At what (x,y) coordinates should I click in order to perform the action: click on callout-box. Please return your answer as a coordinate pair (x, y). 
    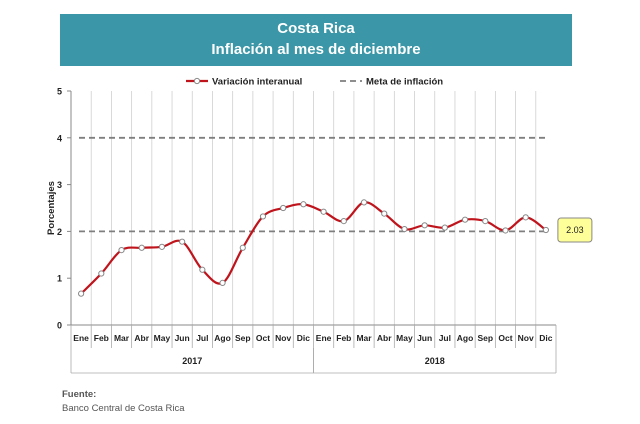
    Looking at the image, I should click on (575, 230).